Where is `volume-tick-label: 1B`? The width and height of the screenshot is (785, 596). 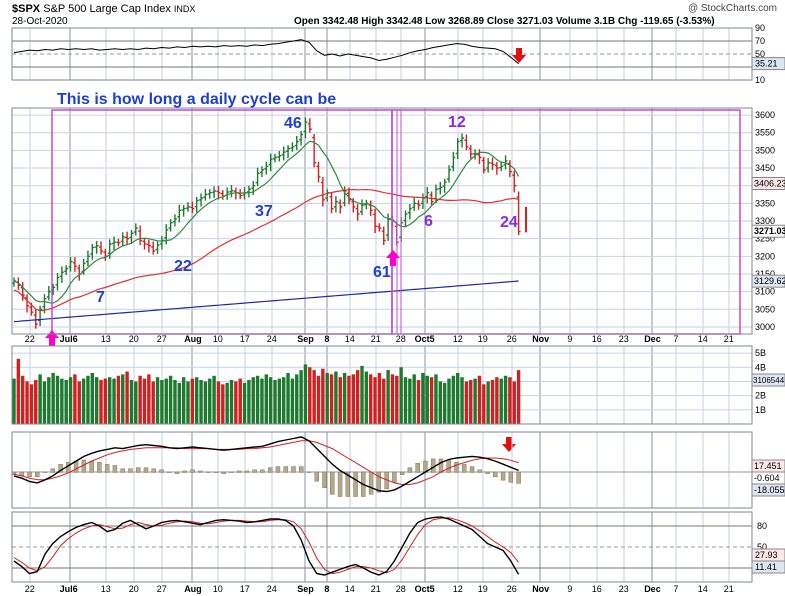 volume-tick-label: 1B is located at coordinates (760, 410).